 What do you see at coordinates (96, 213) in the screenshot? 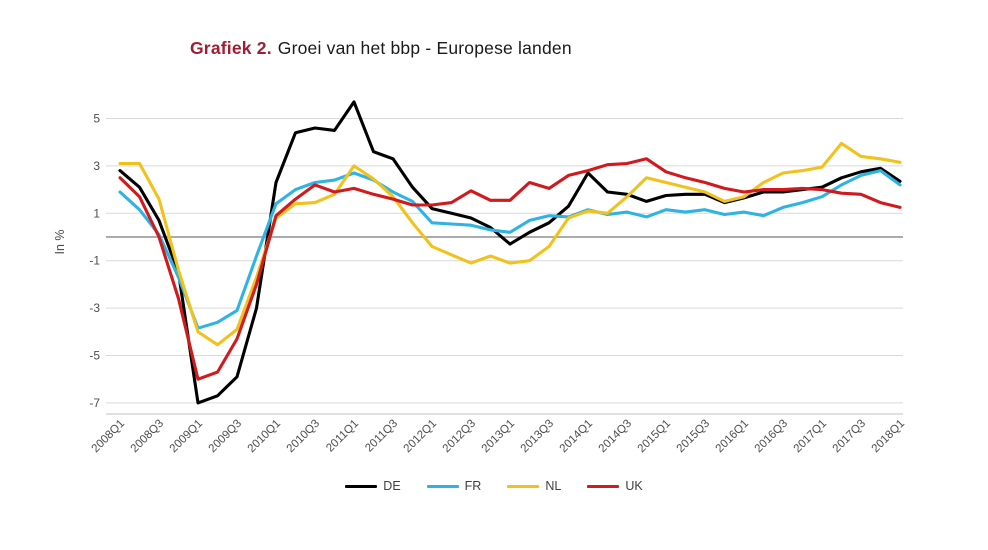
I see `y-axis-tick-label: 1` at bounding box center [96, 213].